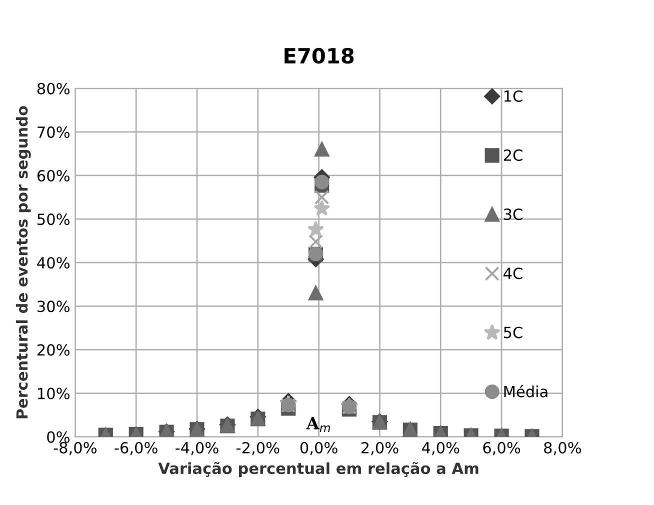 The width and height of the screenshot is (654, 505). What do you see at coordinates (197, 449) in the screenshot?
I see `x-tick-label: -4,0%` at bounding box center [197, 449].